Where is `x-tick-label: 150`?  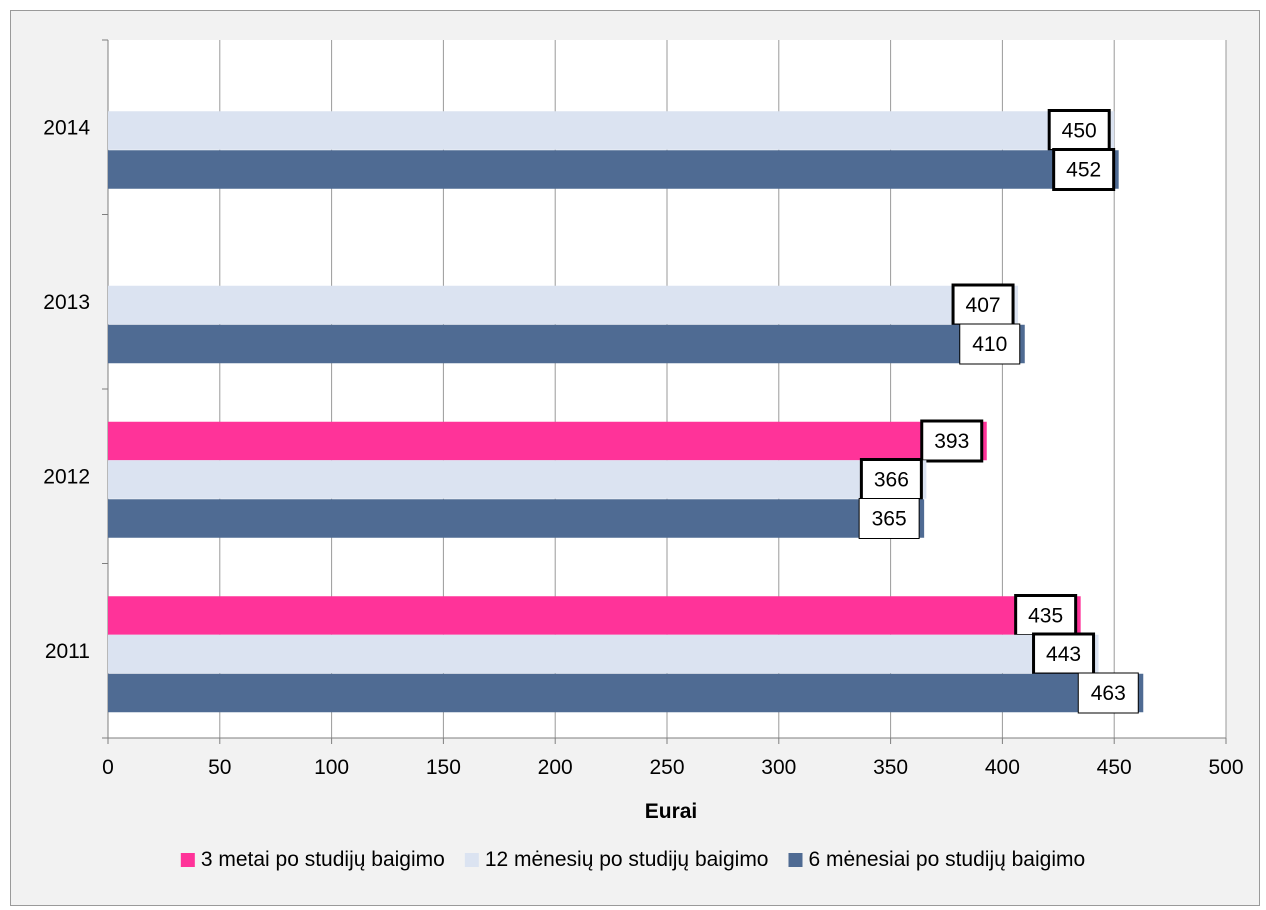 x-tick-label: 150 is located at coordinates (443, 767).